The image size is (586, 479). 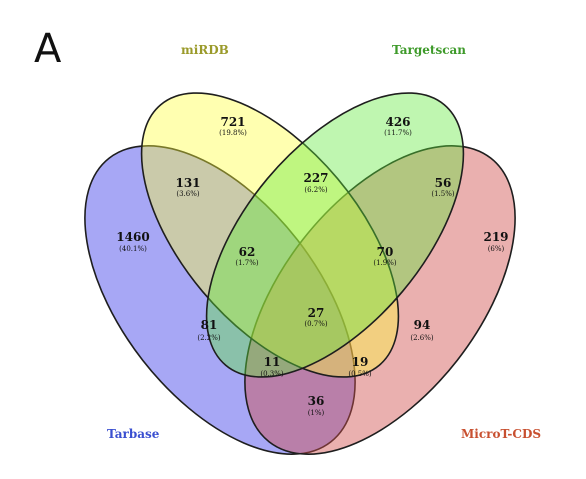 What do you see at coordinates (385, 263) in the screenshot?
I see `region-percent: (1.9%)` at bounding box center [385, 263].